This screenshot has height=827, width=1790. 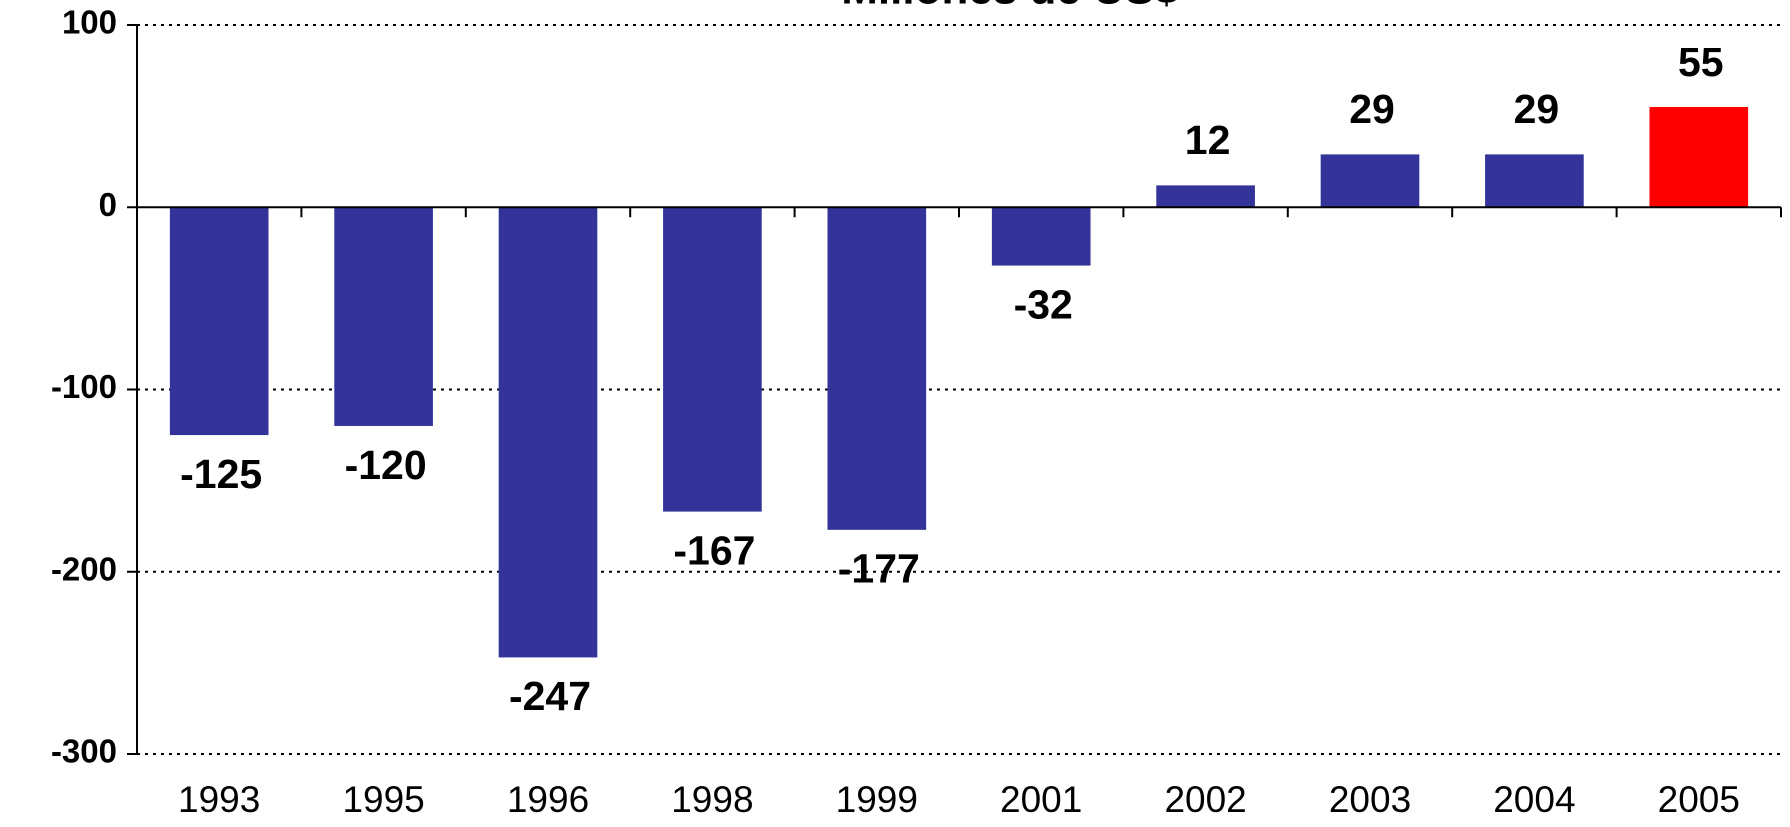 What do you see at coordinates (1701, 62) in the screenshot?
I see `value-label: 55` at bounding box center [1701, 62].